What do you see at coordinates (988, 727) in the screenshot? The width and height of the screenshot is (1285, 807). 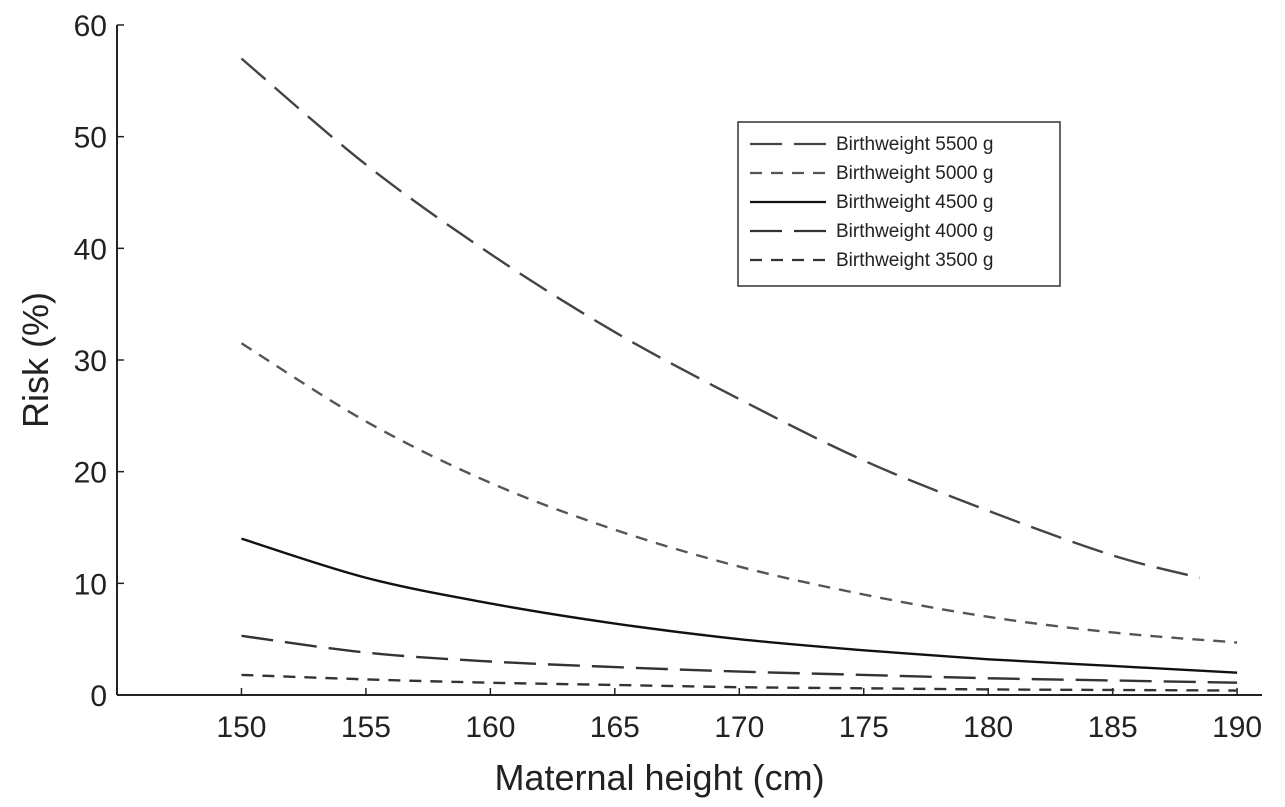 I see `x-tick-label: 180` at bounding box center [988, 727].